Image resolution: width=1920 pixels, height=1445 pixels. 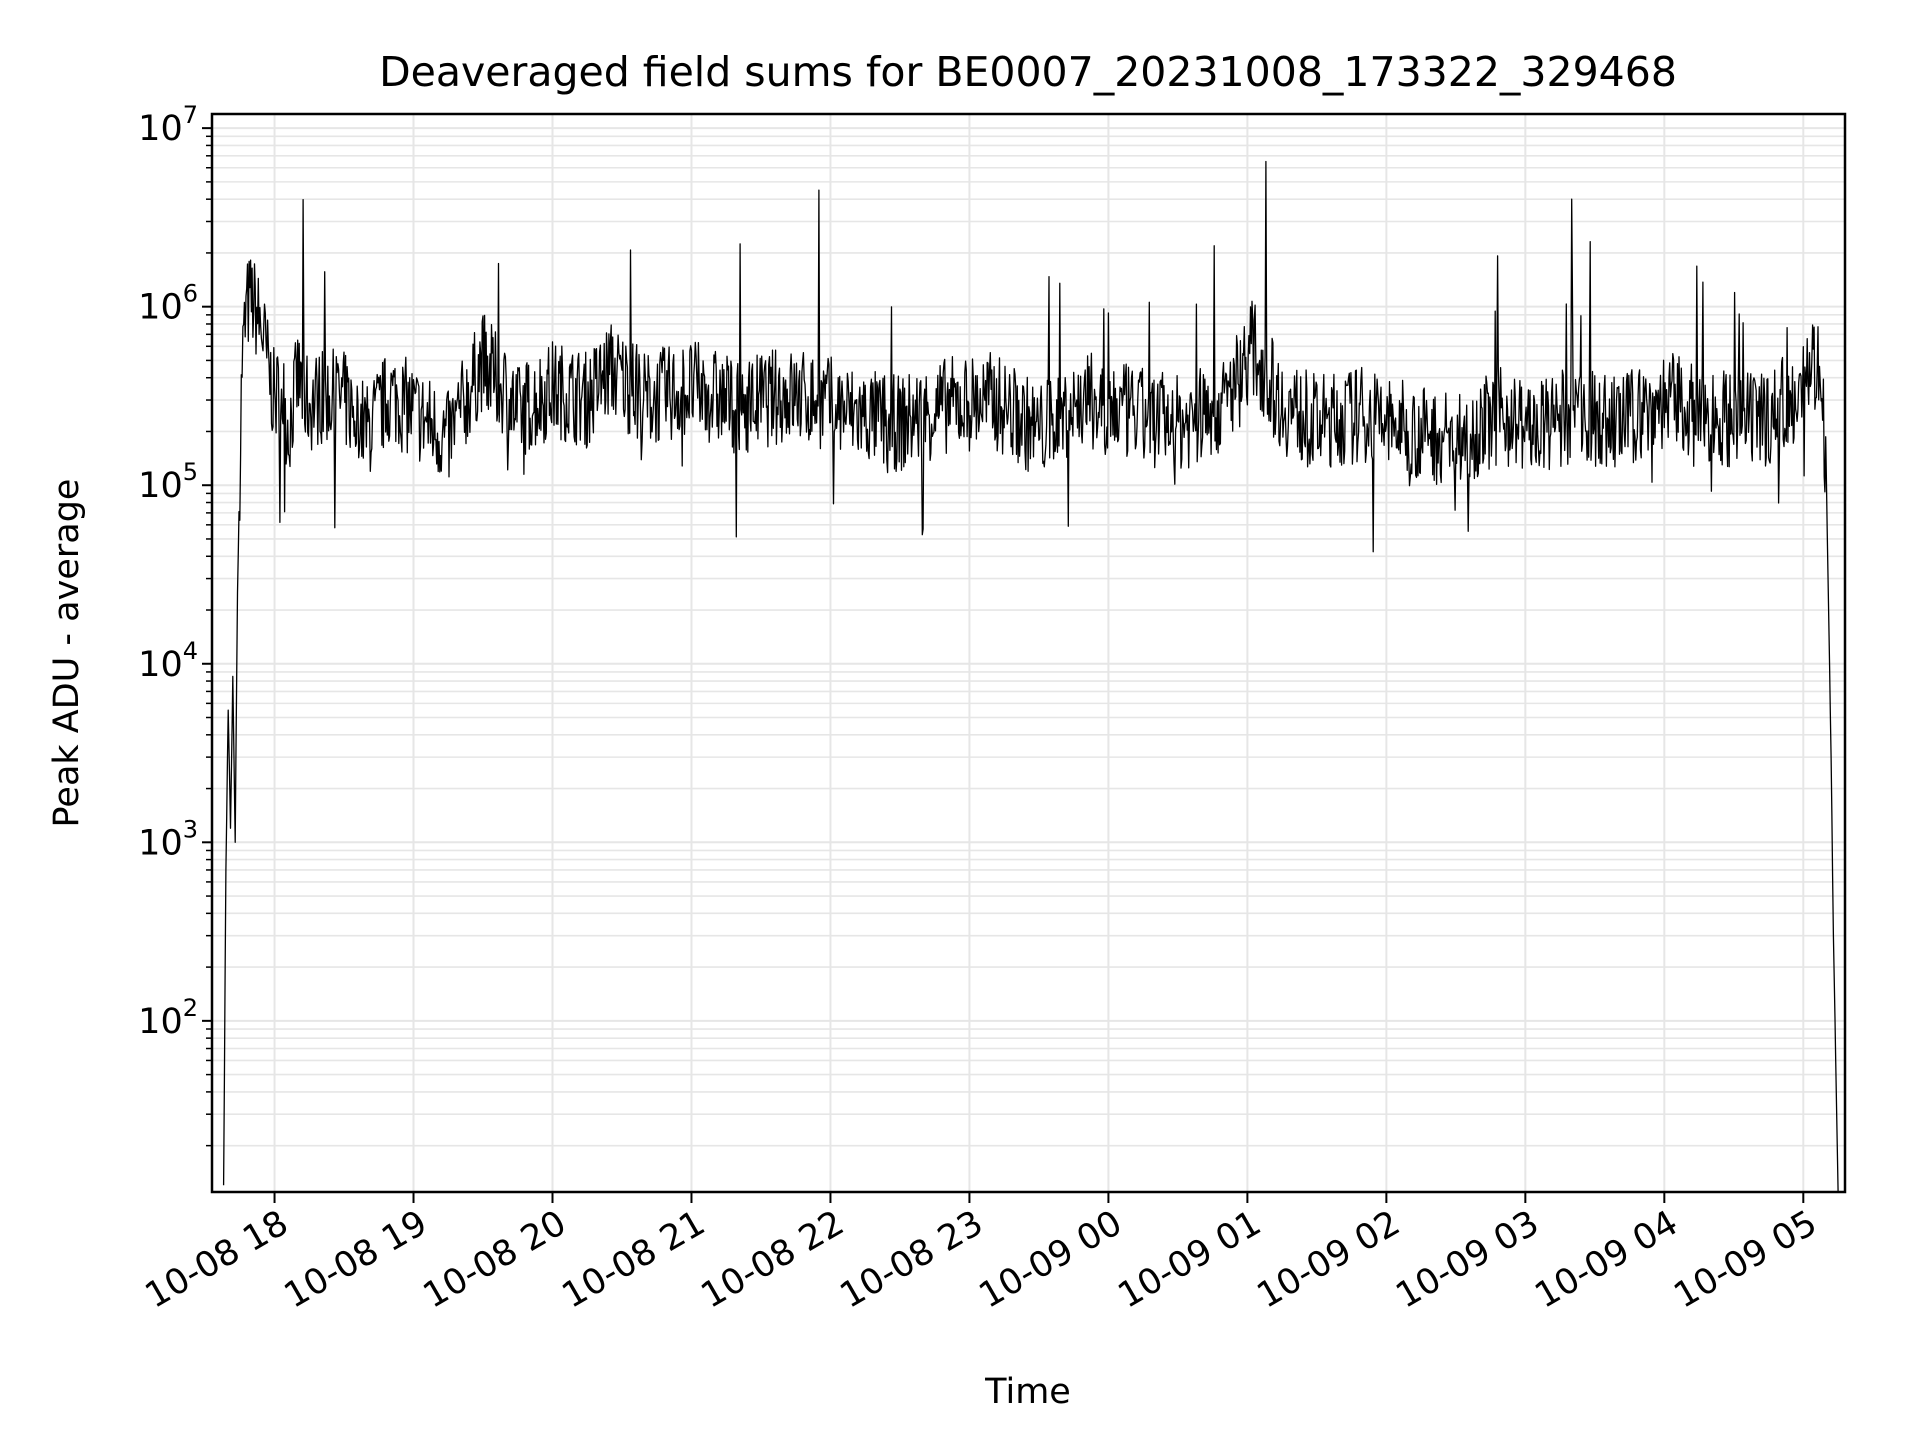 What do you see at coordinates (190, 1008) in the screenshot?
I see `y-tick-exponent: 2` at bounding box center [190, 1008].